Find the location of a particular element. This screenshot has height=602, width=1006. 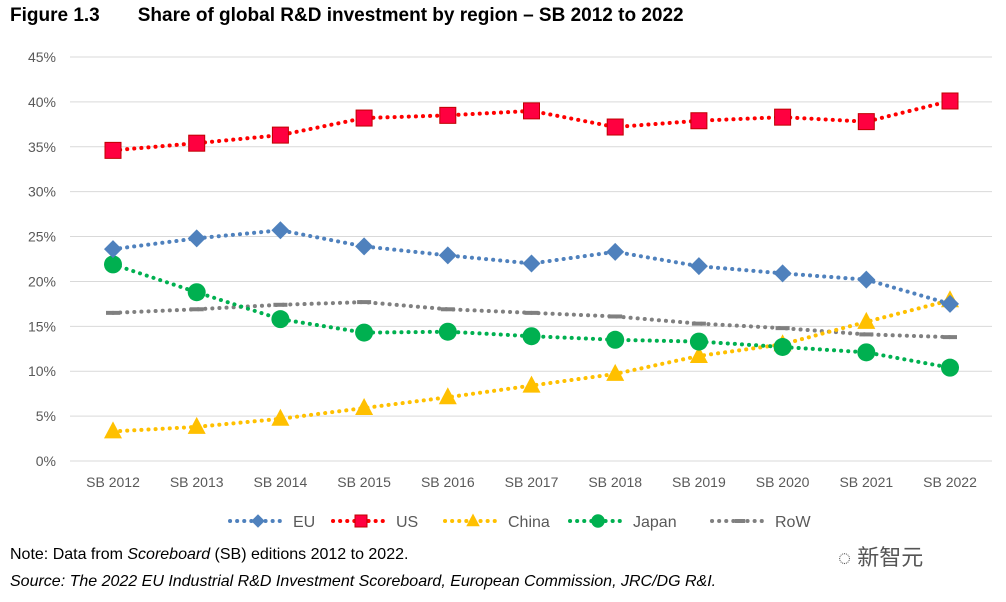

legend-label-row: RoW is located at coordinates (793, 522).